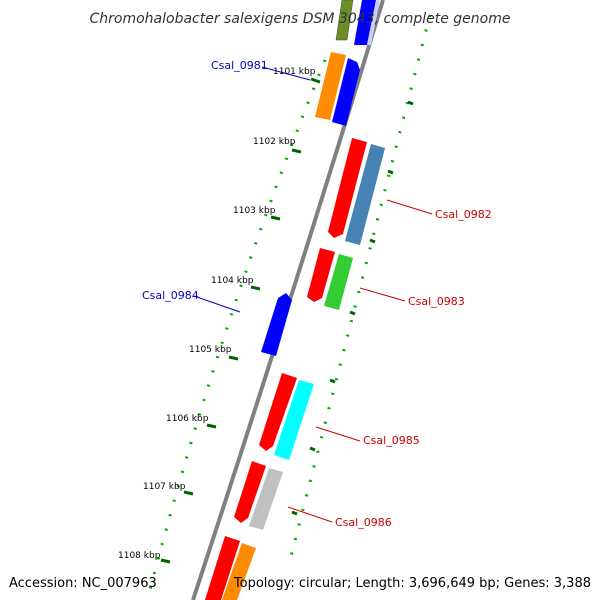 The width and height of the screenshot is (600, 600). What do you see at coordinates (170, 295) in the screenshot?
I see `gene-label-csal-0984: Csal_0984` at bounding box center [170, 295].